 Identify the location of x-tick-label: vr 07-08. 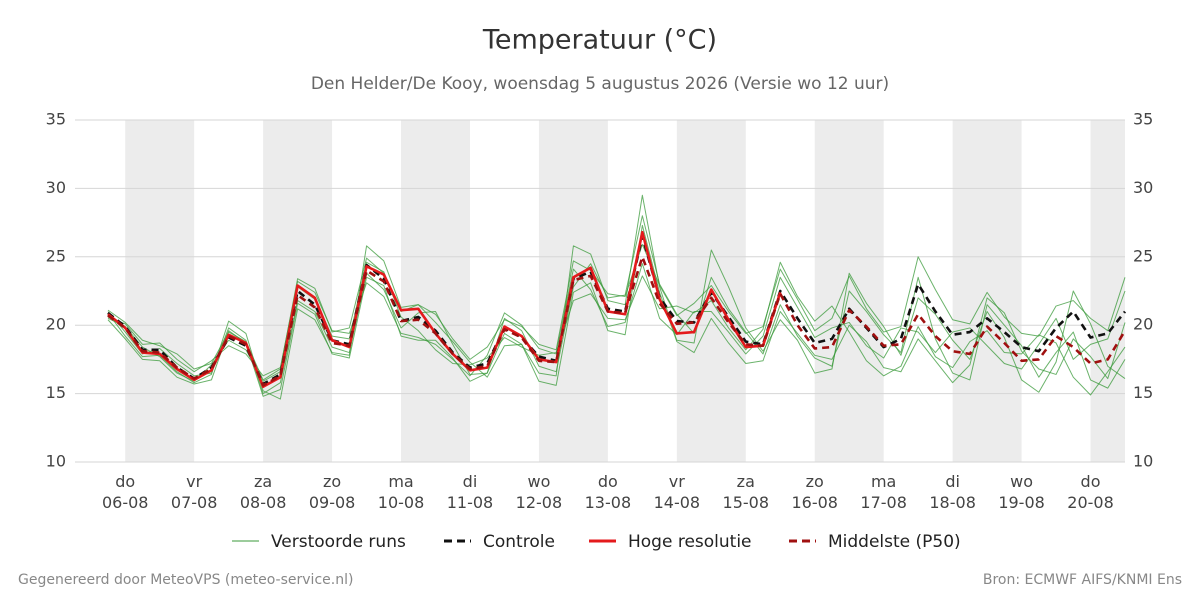
(194, 492).